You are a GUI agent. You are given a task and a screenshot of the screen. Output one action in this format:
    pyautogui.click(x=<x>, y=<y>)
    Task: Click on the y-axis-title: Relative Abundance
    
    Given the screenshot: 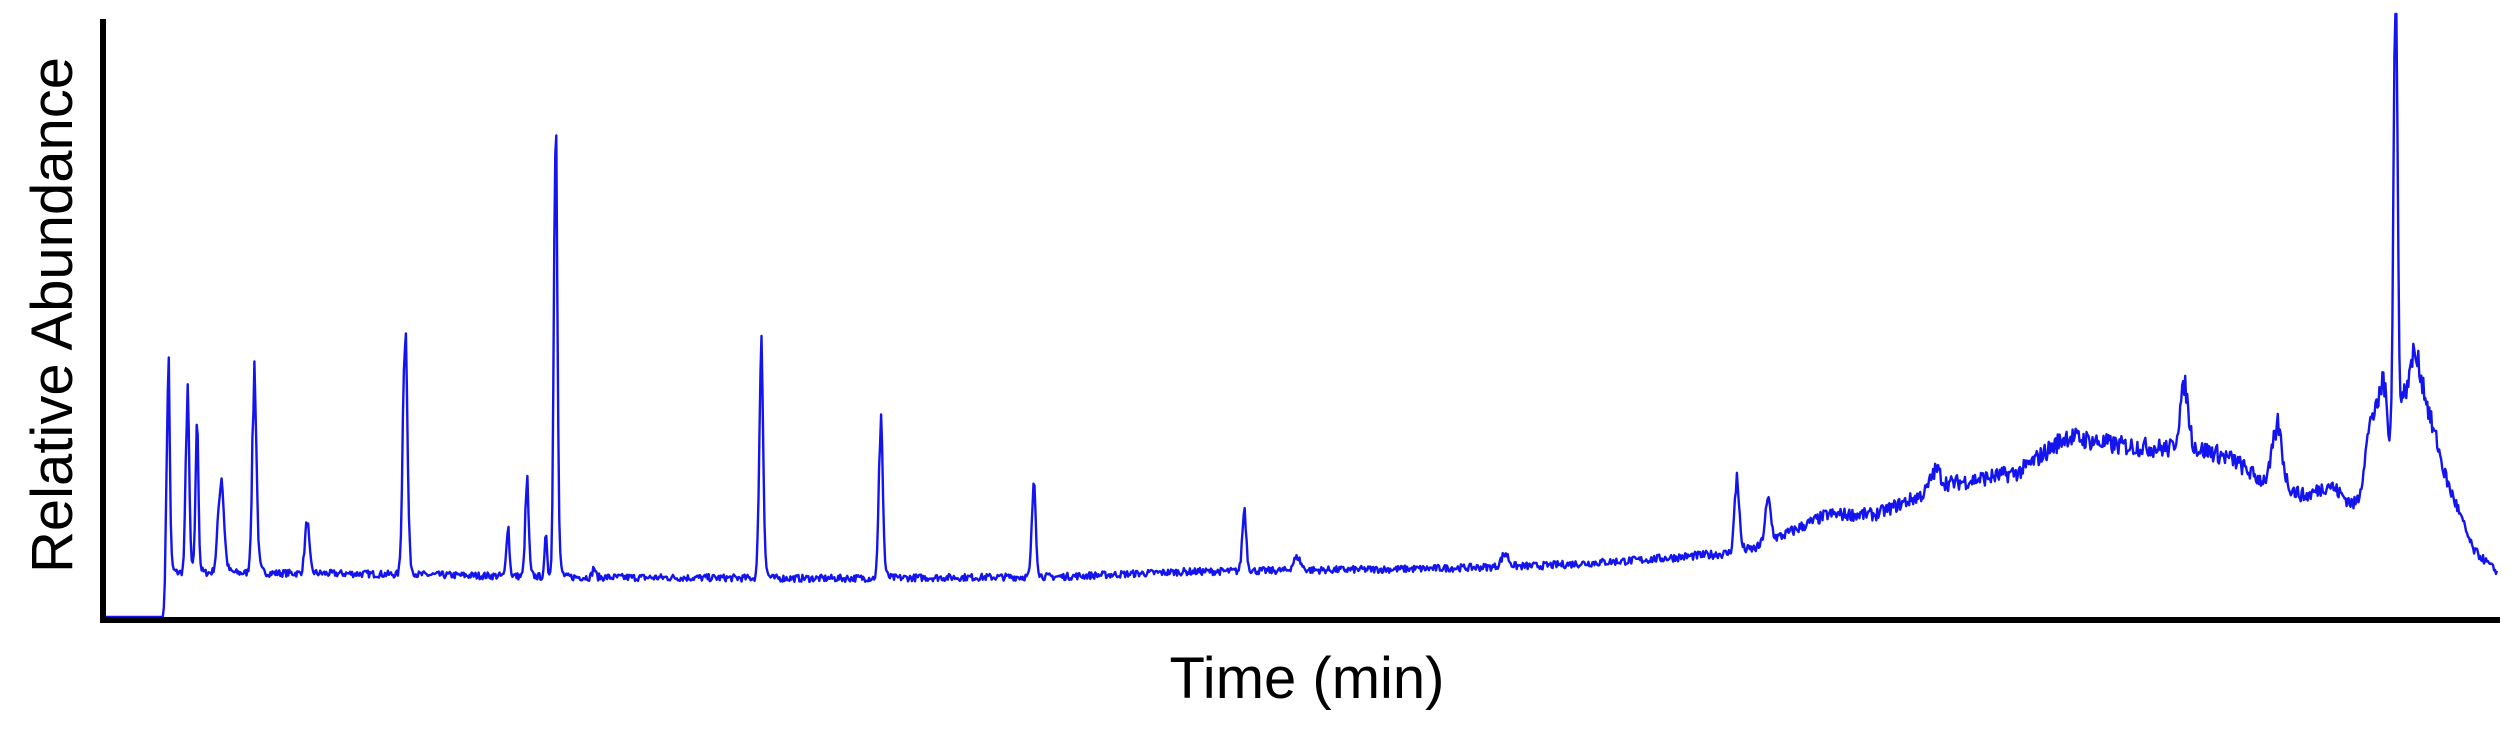 What is the action you would take?
    pyautogui.click(x=52, y=315)
    